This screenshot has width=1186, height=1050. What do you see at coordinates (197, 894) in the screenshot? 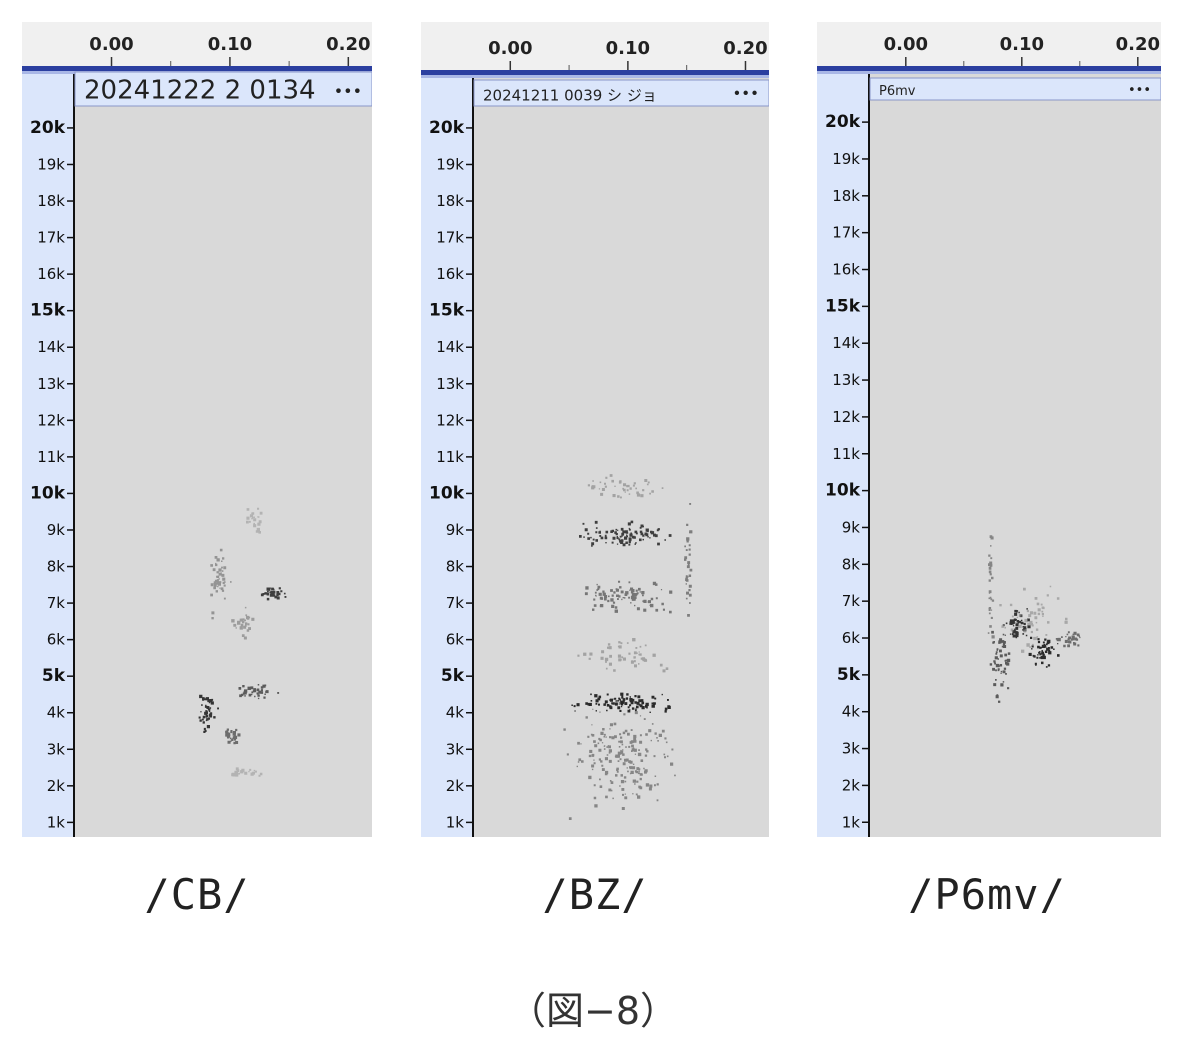
I see `panel-caption: /CB/` at bounding box center [197, 894].